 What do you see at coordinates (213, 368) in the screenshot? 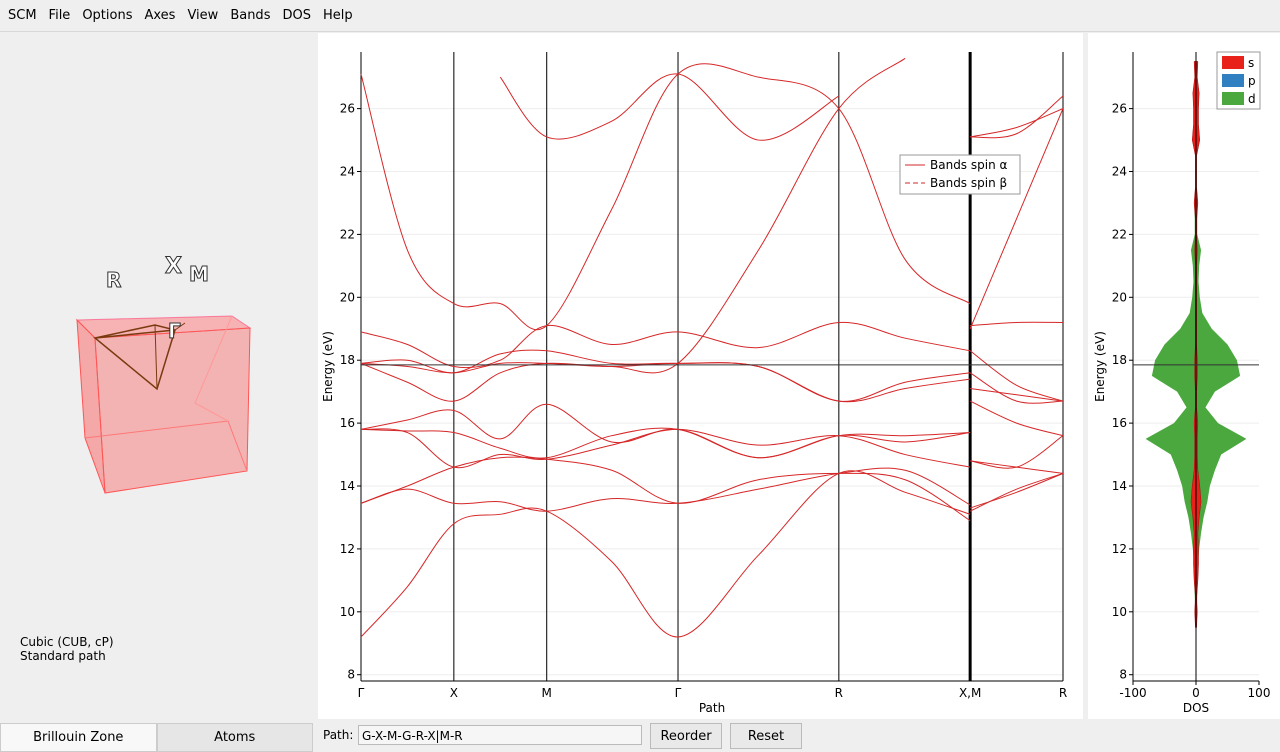
I see `cube-edge` at bounding box center [213, 368].